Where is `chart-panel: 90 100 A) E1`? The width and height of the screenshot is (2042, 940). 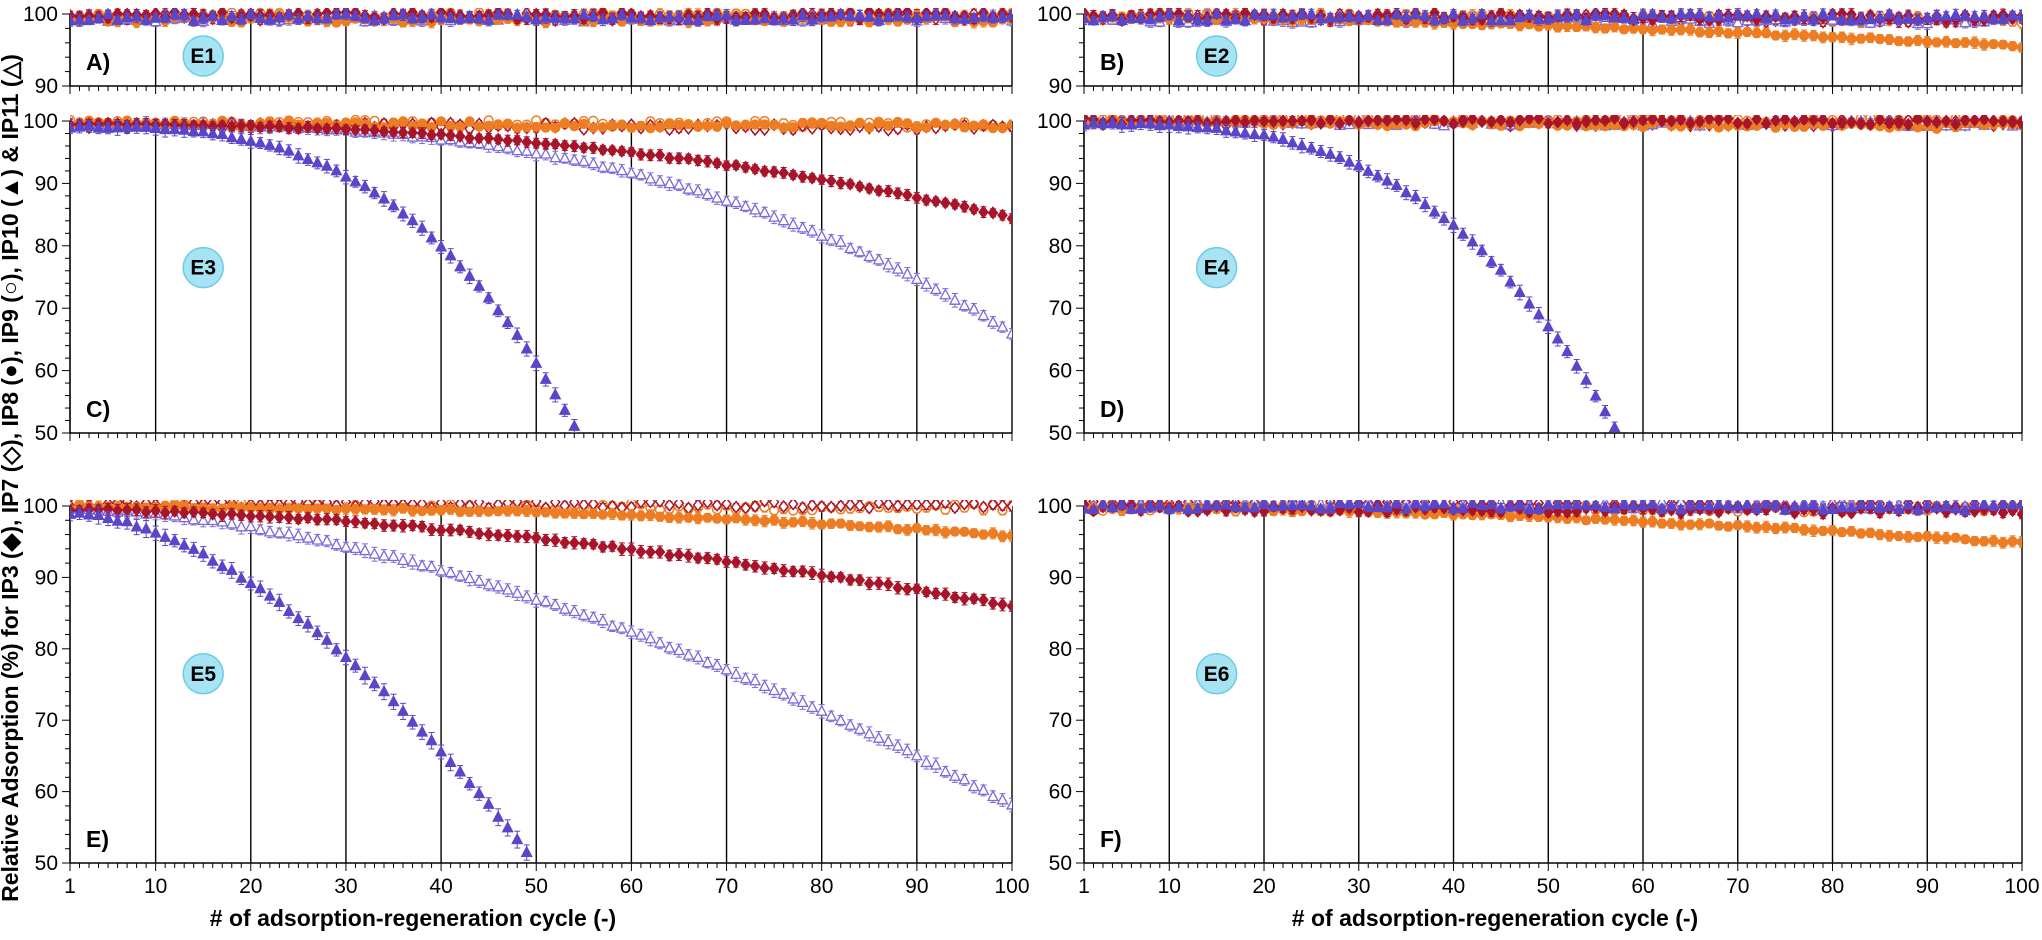 chart-panel: 90 100 A) E1 is located at coordinates (520, 50).